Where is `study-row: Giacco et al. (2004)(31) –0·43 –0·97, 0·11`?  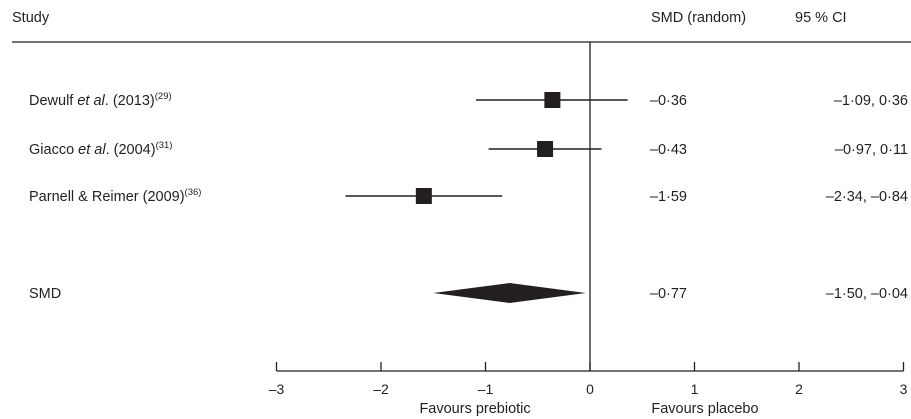
study-row: Giacco et al. (2004)(31) –0·43 –0·97, 0·11 is located at coordinates (468, 149).